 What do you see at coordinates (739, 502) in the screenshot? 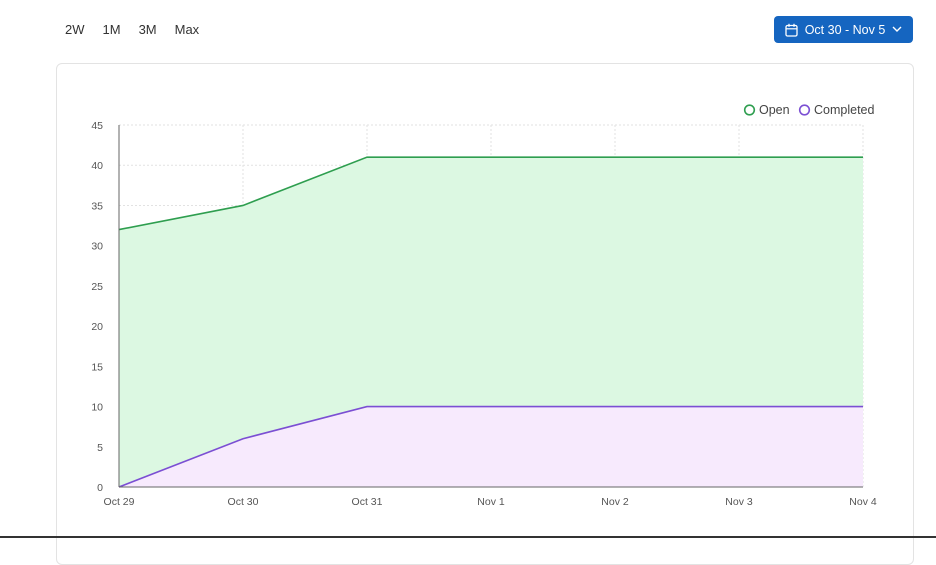
I see `x-tick-label: Nov 3` at bounding box center [739, 502].